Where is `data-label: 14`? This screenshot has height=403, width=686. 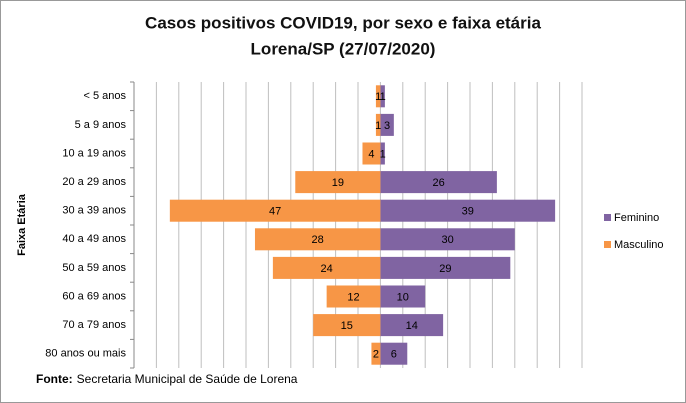 data-label: 14 is located at coordinates (412, 326).